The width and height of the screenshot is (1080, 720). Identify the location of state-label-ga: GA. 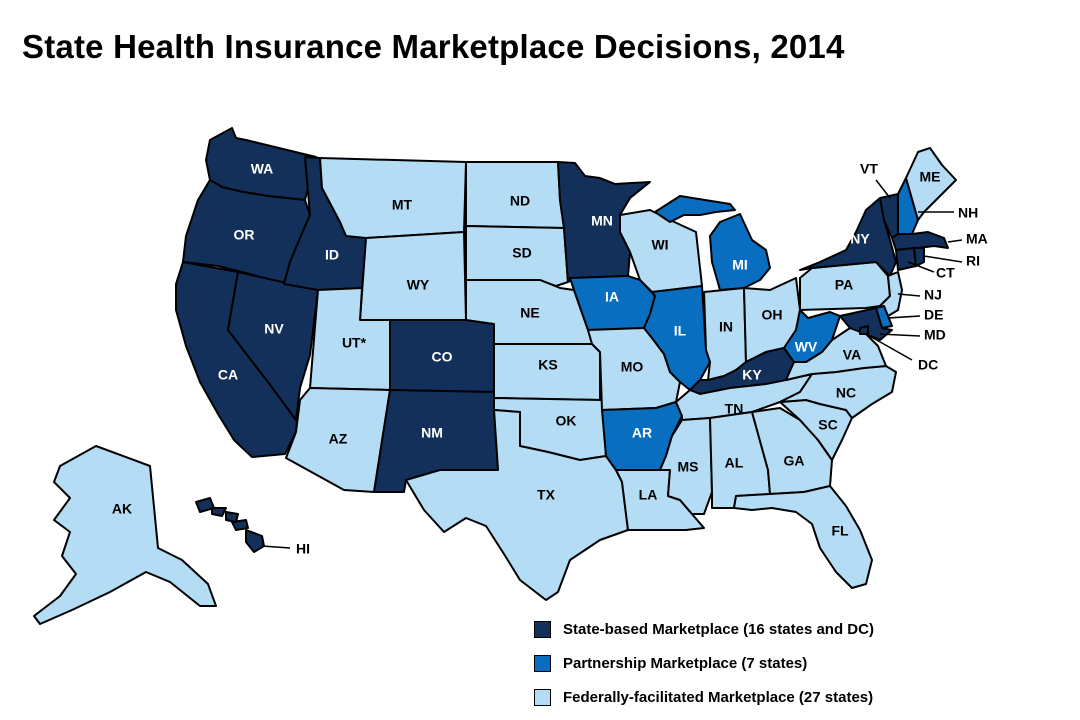
(794, 461).